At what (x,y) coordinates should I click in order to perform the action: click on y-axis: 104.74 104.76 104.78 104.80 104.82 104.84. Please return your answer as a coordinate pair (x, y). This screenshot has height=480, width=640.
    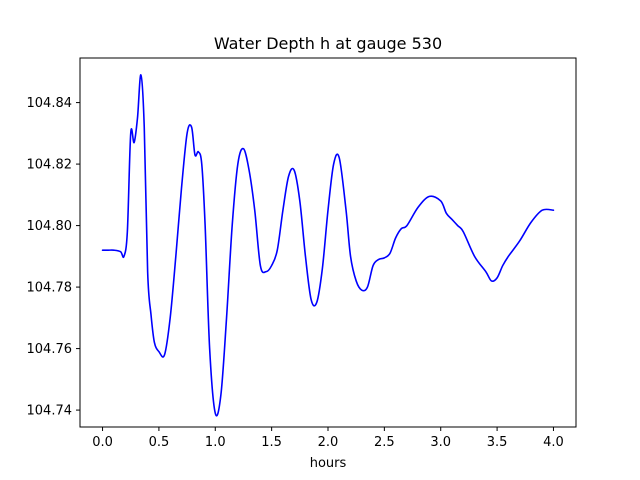
    Looking at the image, I should click on (53, 257).